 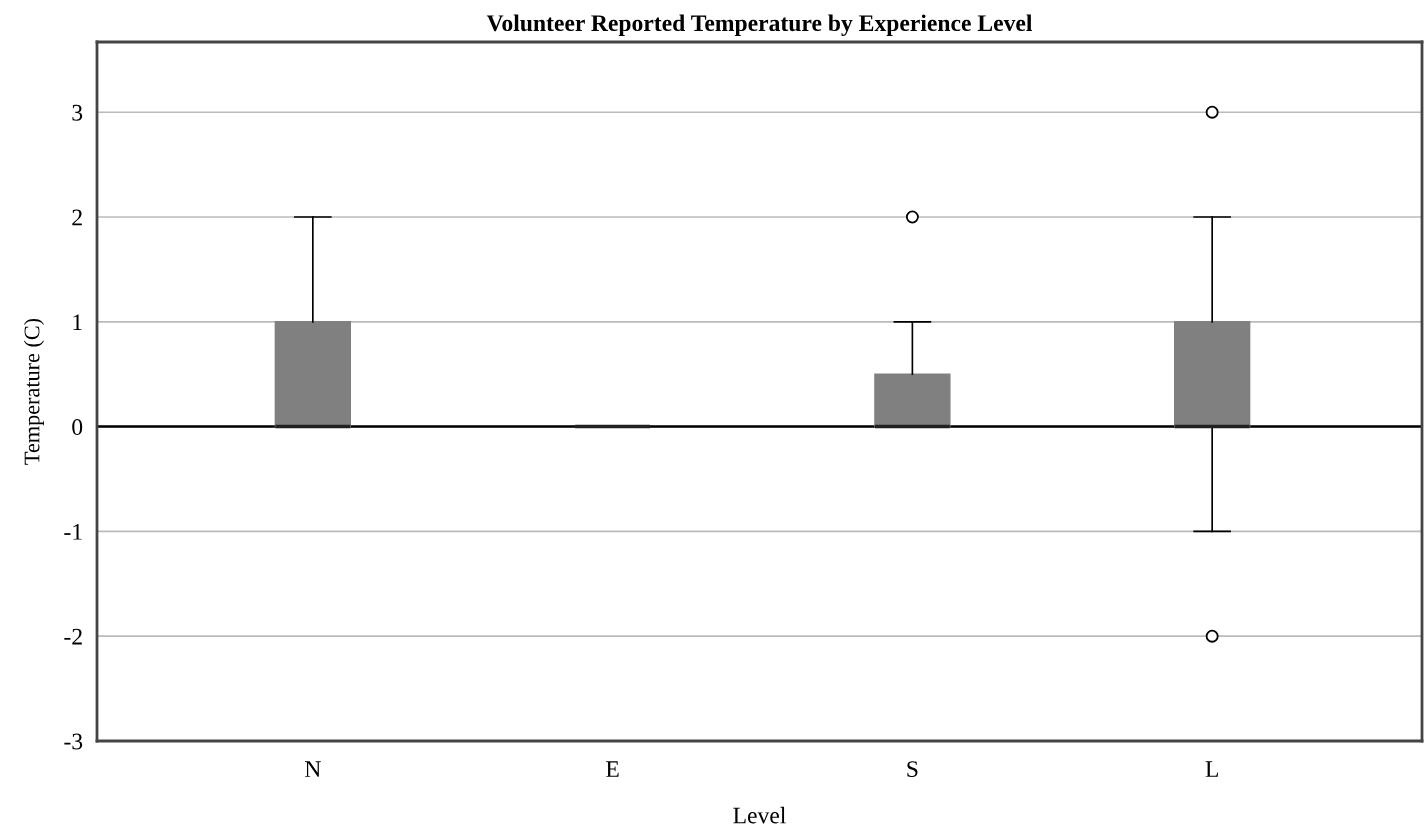 What do you see at coordinates (77, 427) in the screenshot?
I see `y-tick-label: 0` at bounding box center [77, 427].